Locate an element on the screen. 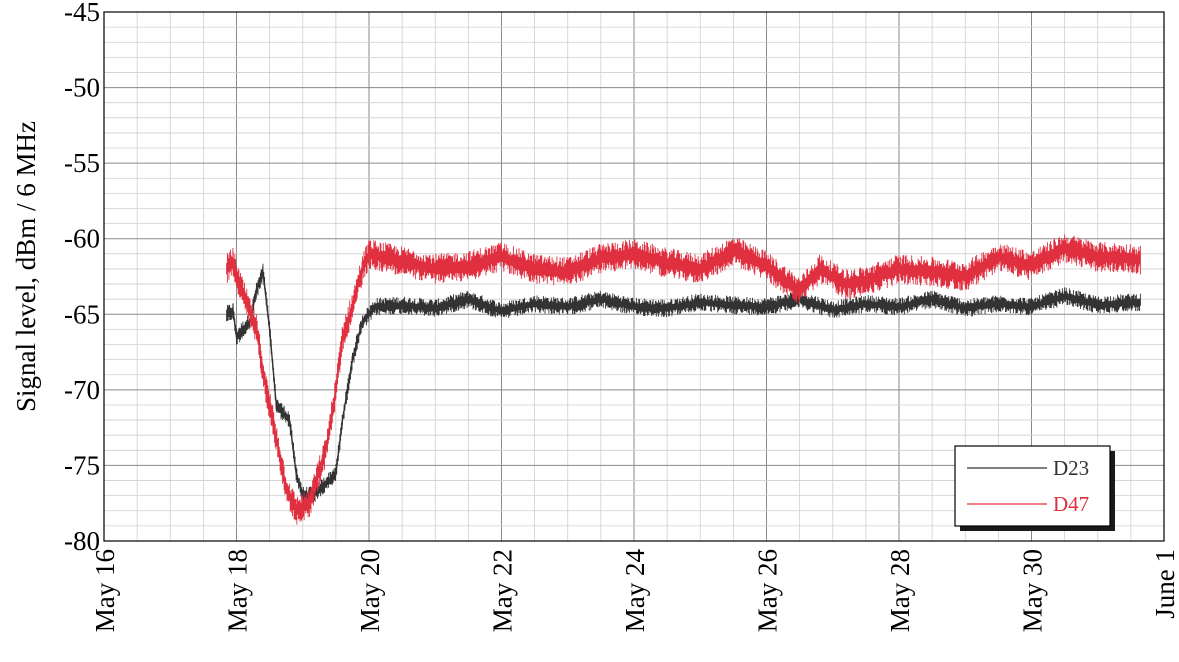  x-tick-label: May 30 is located at coordinates (1033, 590).